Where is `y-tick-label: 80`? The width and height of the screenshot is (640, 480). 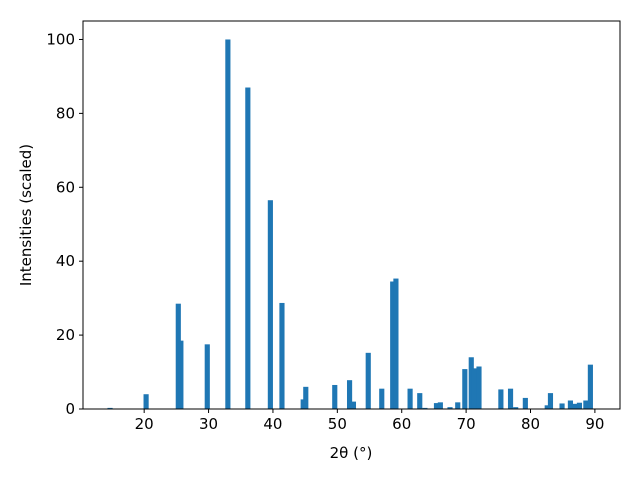 y-tick-label: 80 is located at coordinates (65, 113).